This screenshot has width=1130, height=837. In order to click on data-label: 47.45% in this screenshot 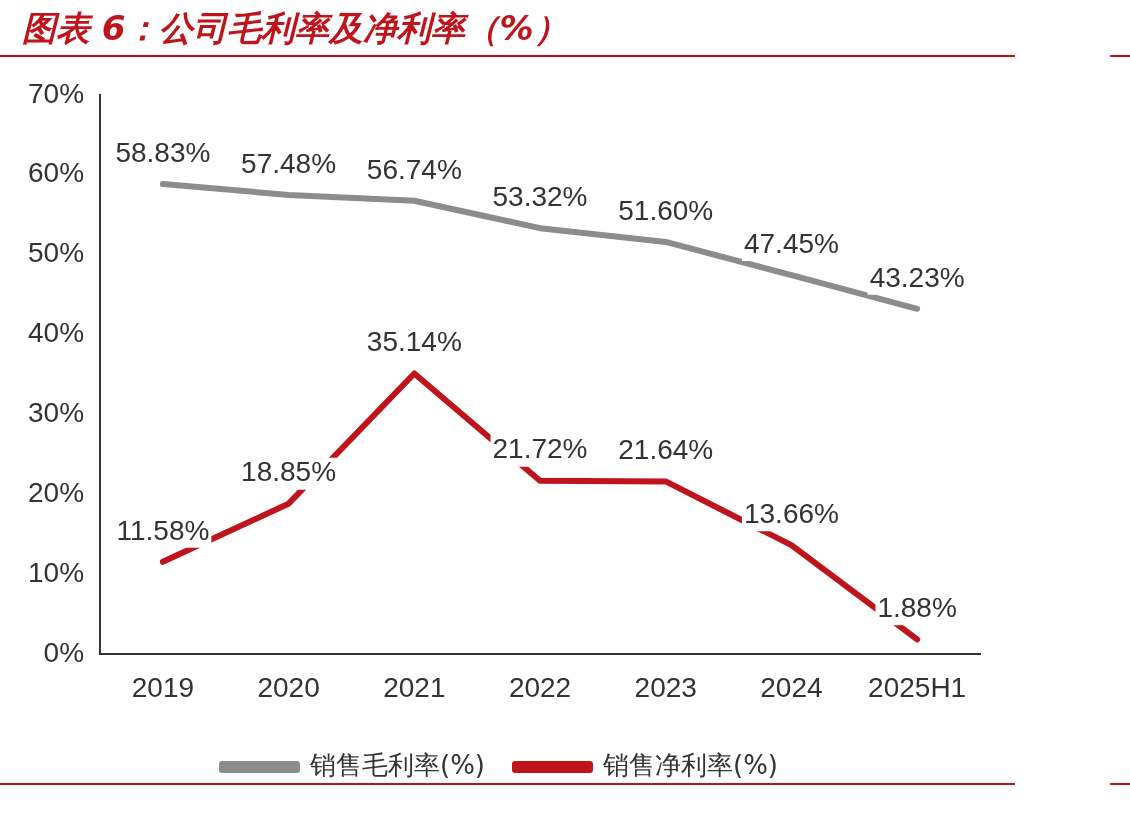, I will do `click(791, 243)`.